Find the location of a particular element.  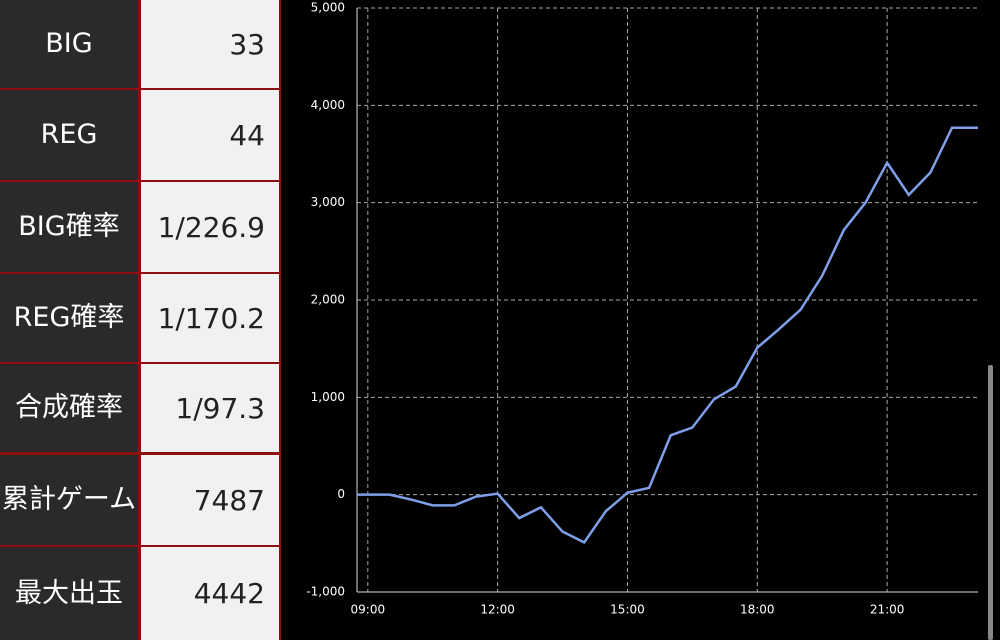

cell-label: BIG確率 is located at coordinates (69, 227).